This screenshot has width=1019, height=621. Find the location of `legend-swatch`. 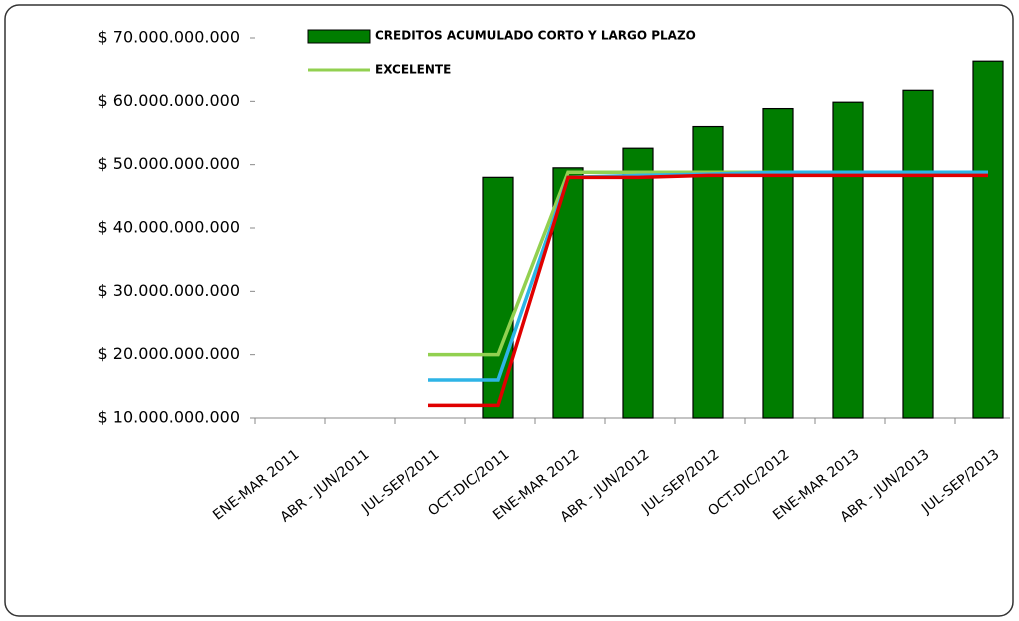

legend-swatch is located at coordinates (339, 36).